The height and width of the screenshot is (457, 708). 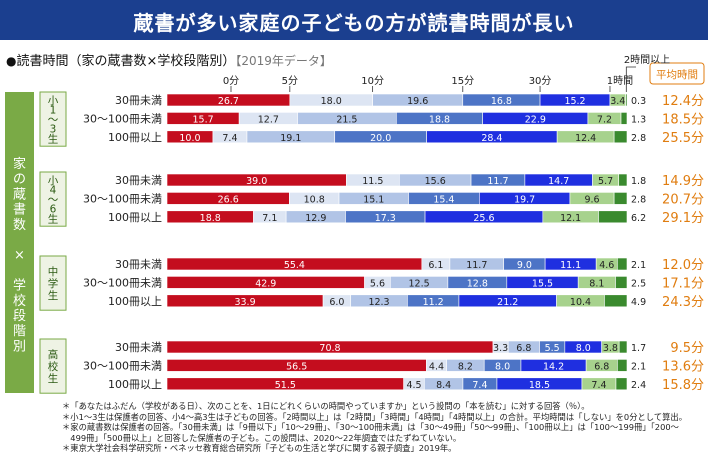 What do you see at coordinates (606, 265) in the screenshot?
I see `bar-value-label: 4.6` at bounding box center [606, 265].